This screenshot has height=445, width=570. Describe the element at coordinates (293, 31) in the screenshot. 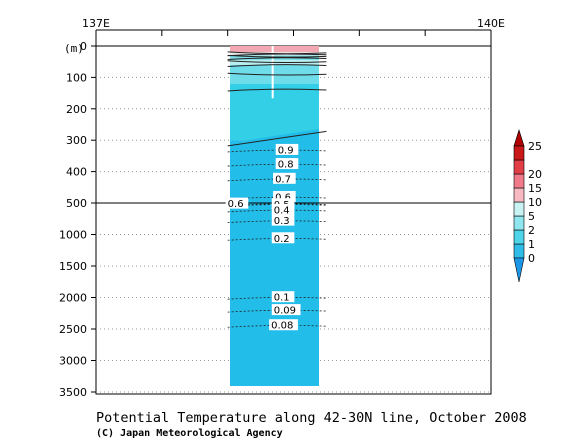

I see `x-axis: 137E 140E` at that location.